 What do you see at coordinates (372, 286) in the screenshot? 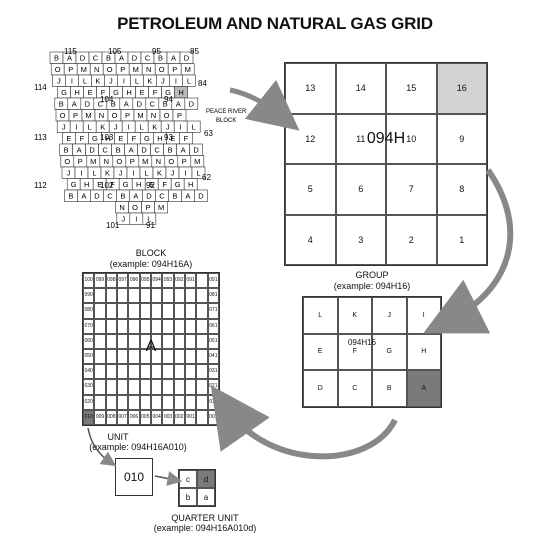
I see `group-example: (example: 094H16)` at bounding box center [372, 286].